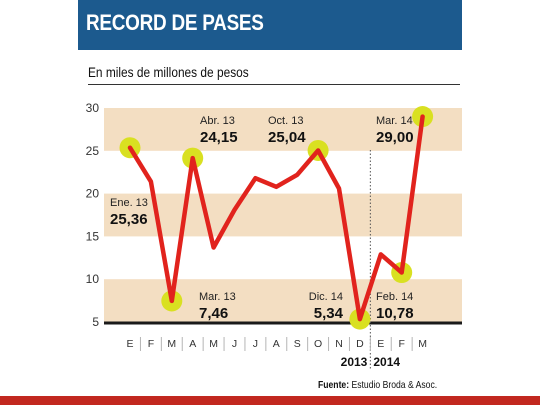  Describe the element at coordinates (95, 322) in the screenshot. I see `y-tick-label: 5` at that location.